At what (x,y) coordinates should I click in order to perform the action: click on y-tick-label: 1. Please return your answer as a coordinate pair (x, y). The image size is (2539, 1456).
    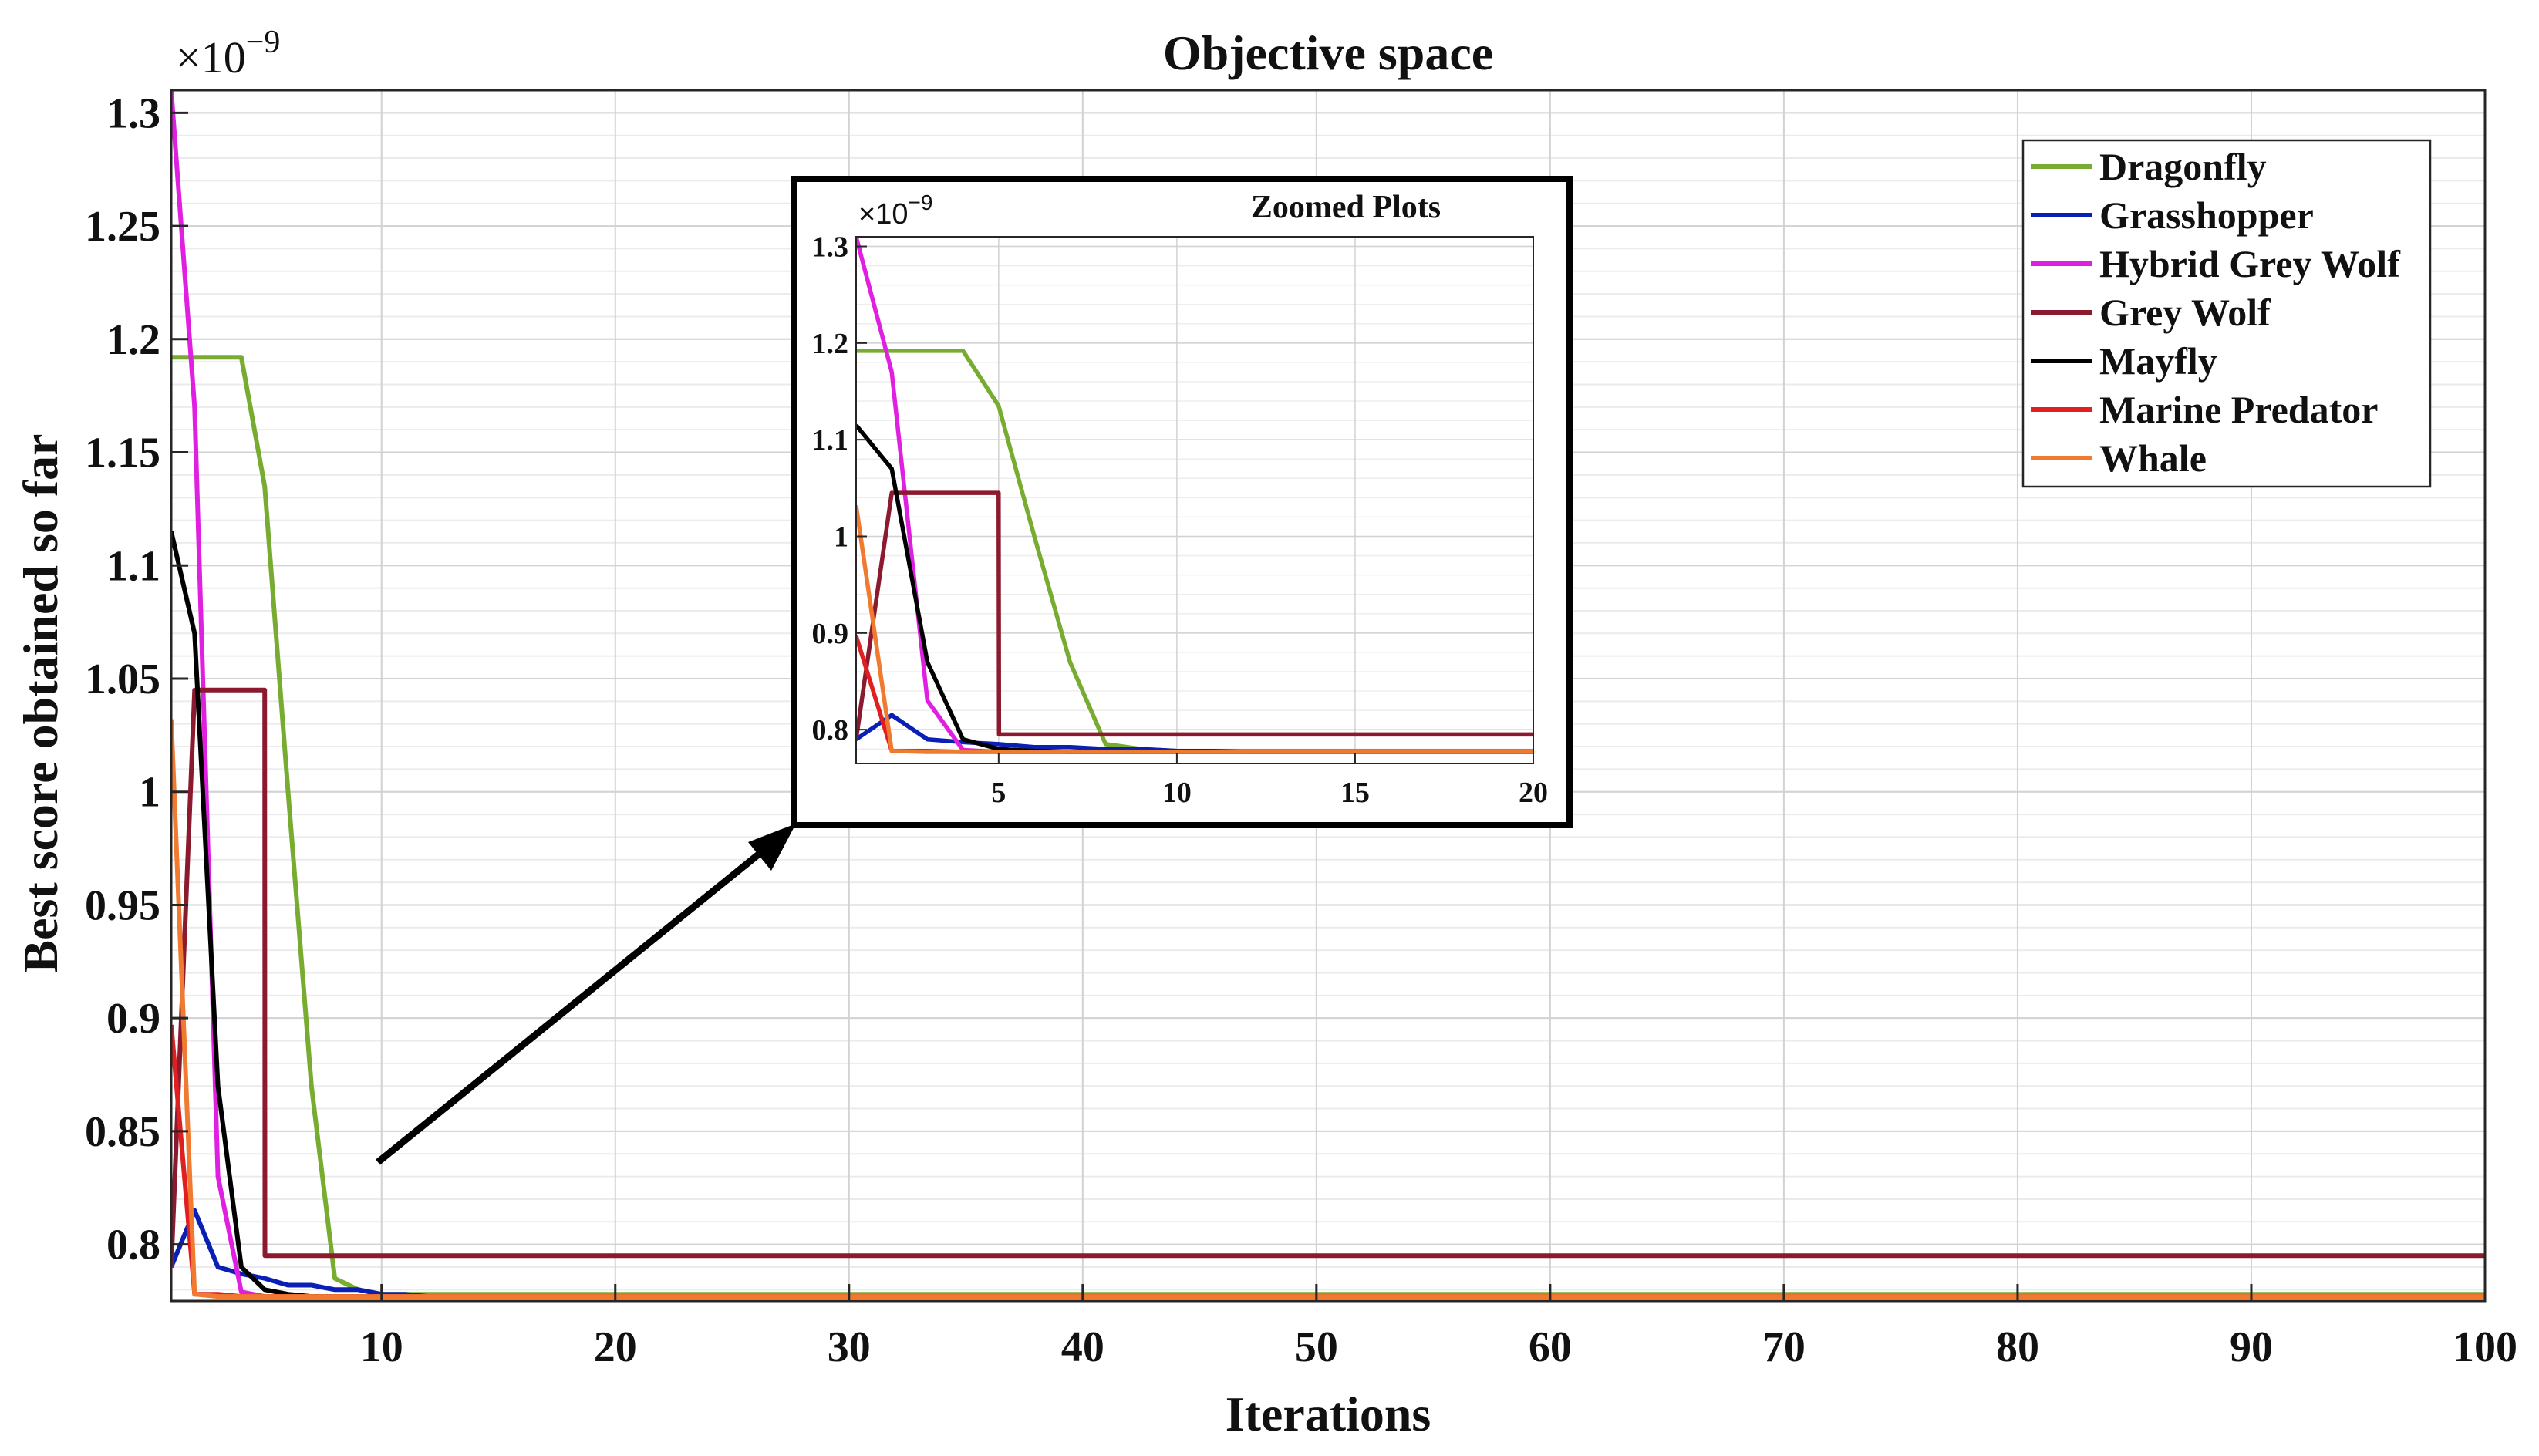
    Looking at the image, I should click on (149, 793).